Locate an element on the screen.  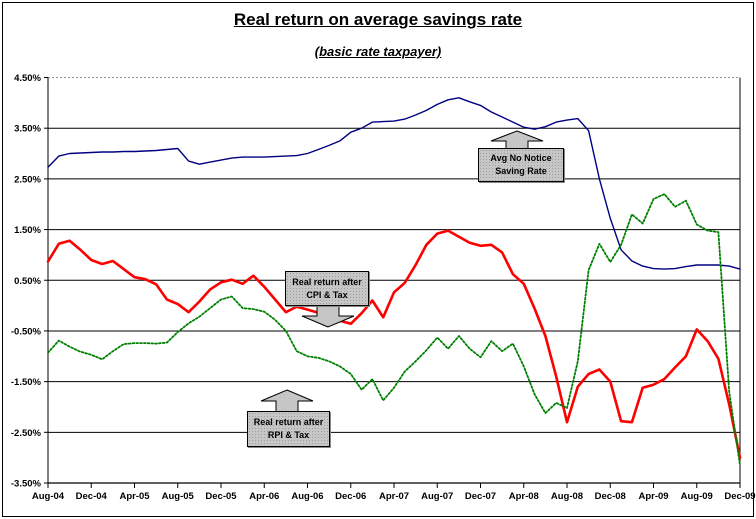
callout-line: RPI & Tax is located at coordinates (288, 435).